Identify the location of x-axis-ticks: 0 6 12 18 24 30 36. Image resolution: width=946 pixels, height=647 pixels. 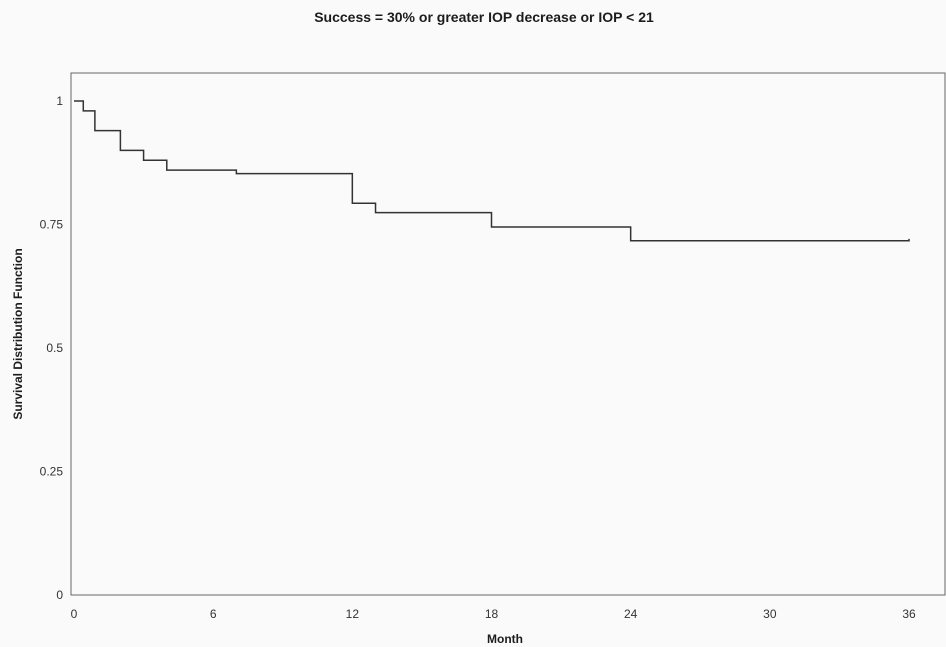
(493, 614).